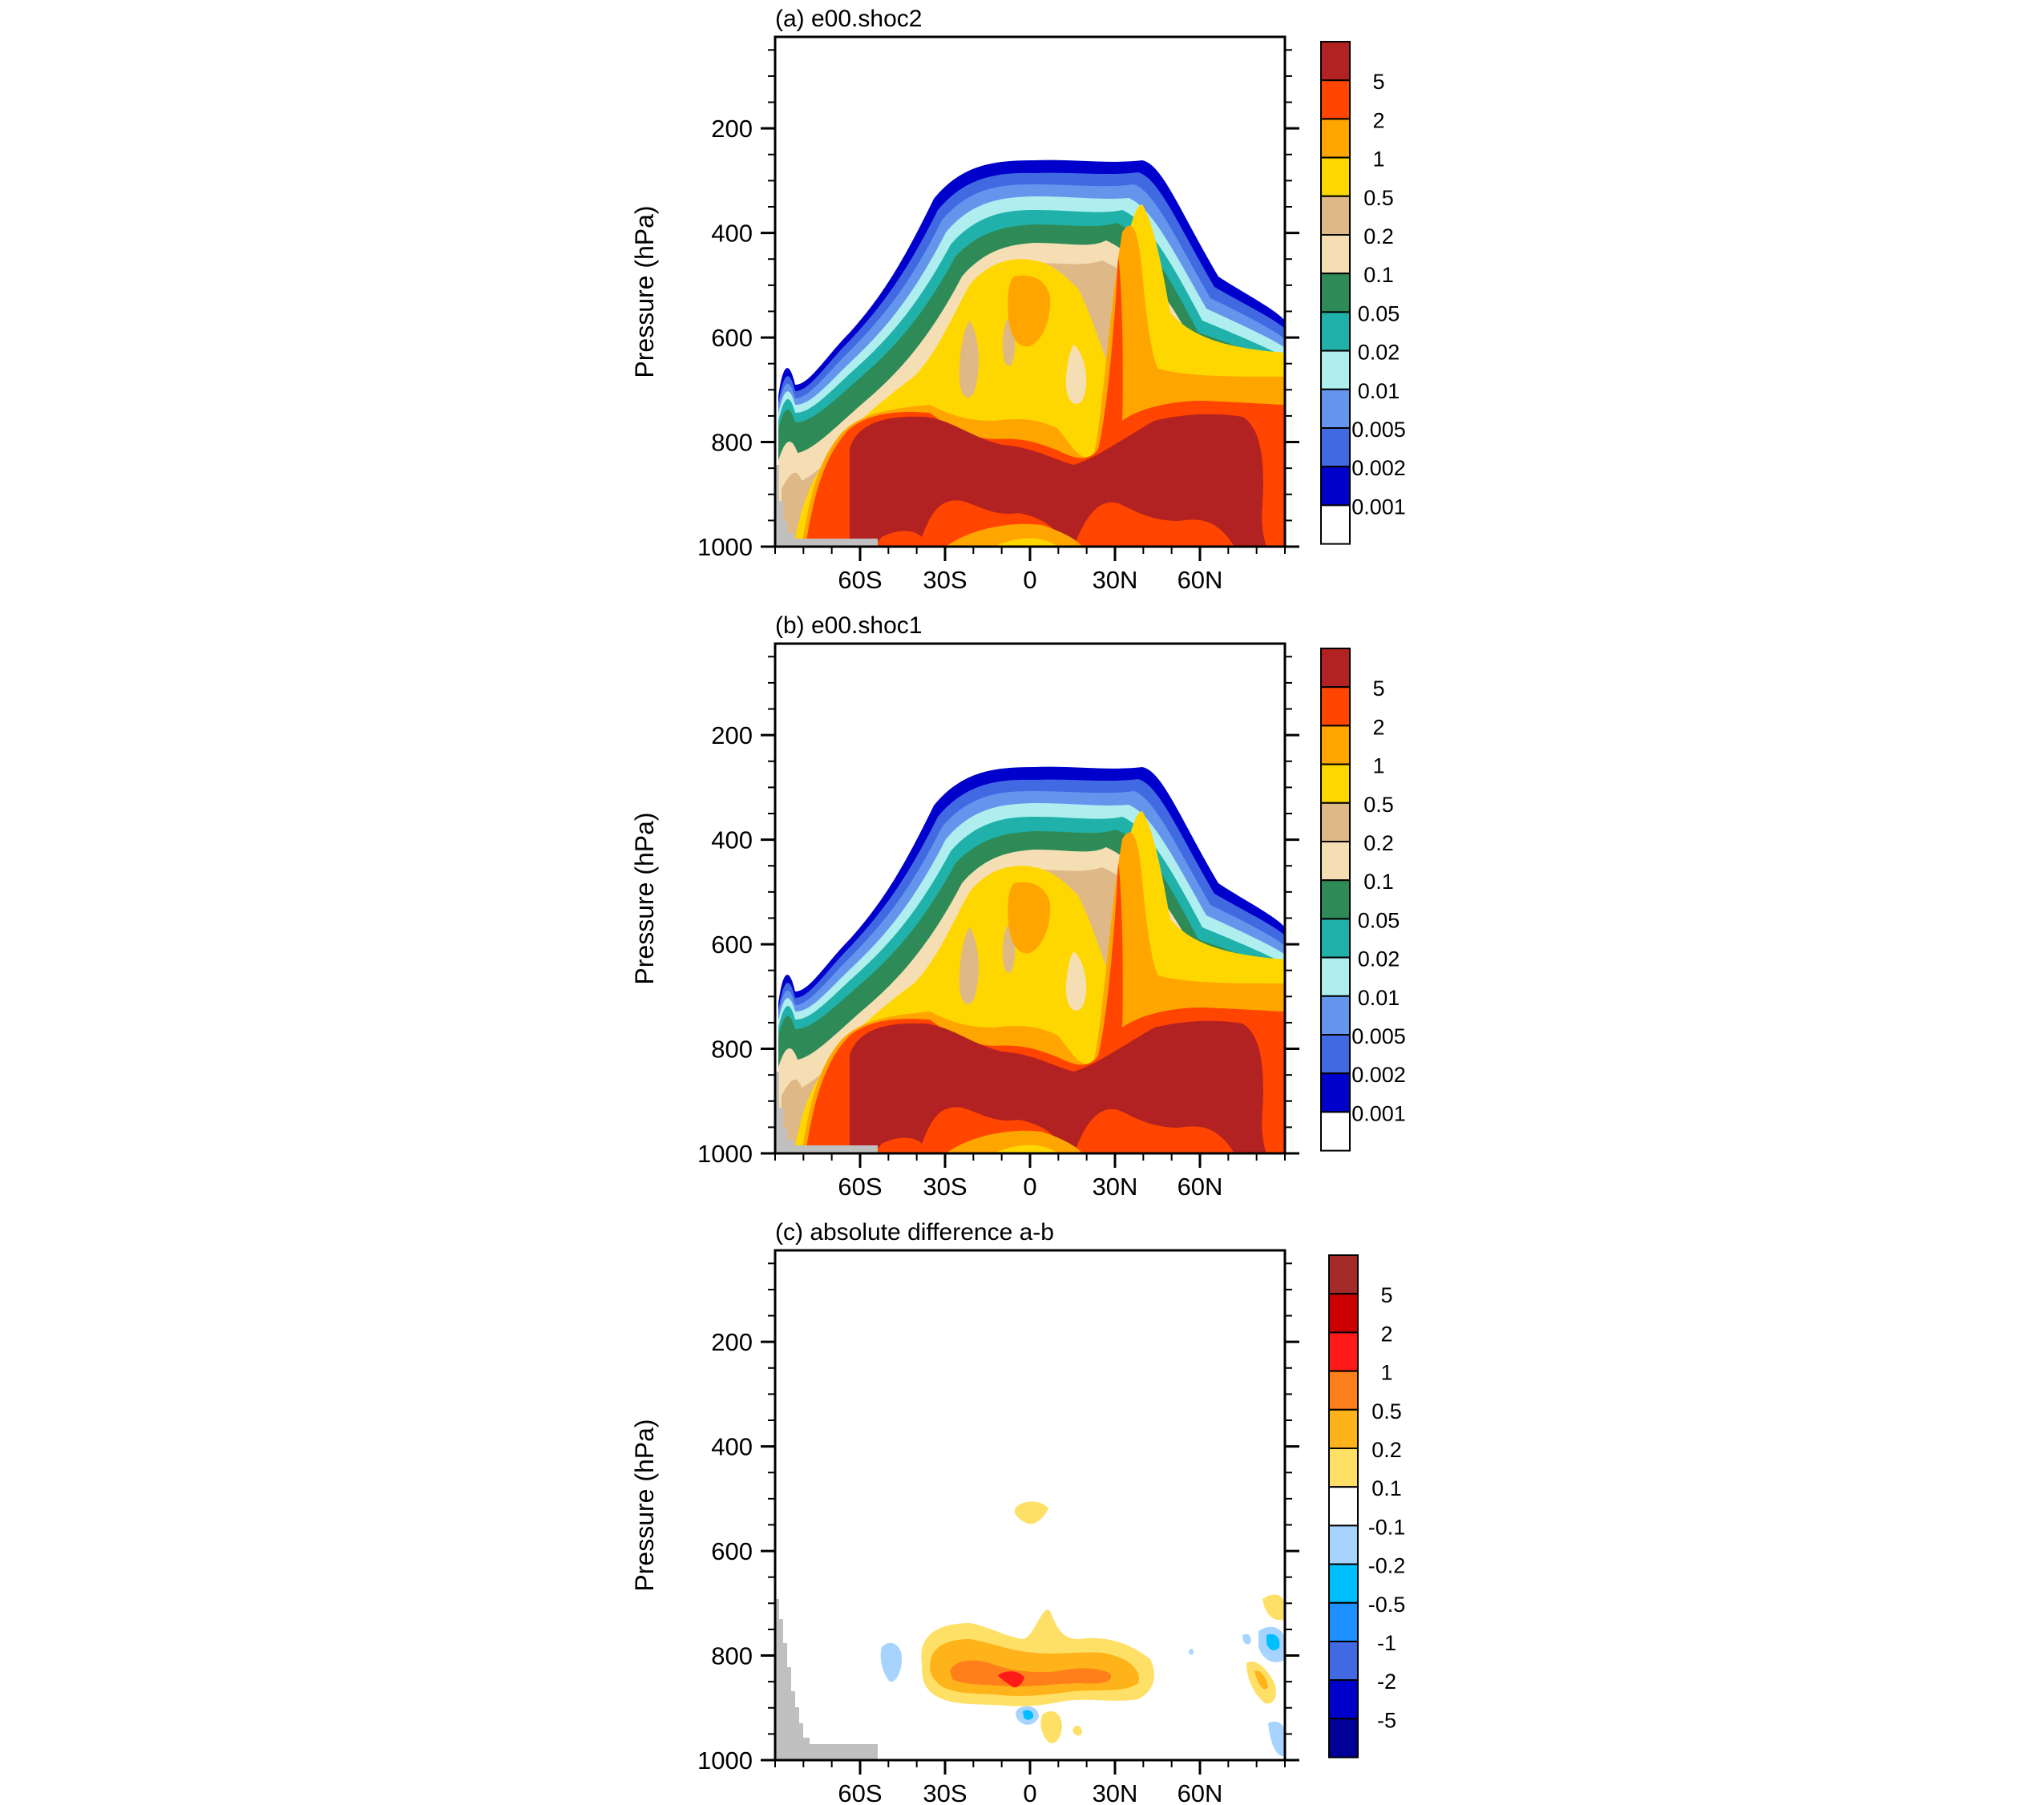  I want to click on panel-c-xtick-label: 60S, so click(860, 1792).